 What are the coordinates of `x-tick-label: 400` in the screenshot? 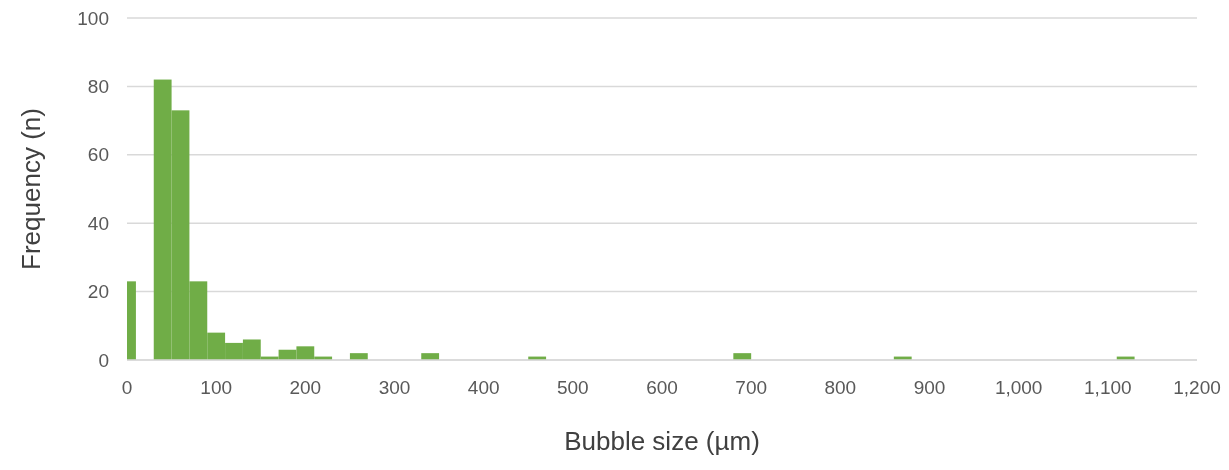 It's located at (483, 387).